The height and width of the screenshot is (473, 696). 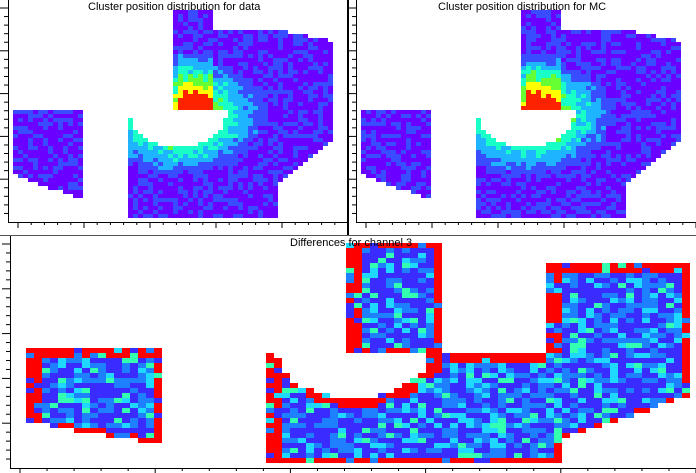 What do you see at coordinates (174, 7) in the screenshot?
I see `data-panel-title: Cluster position distribution for data` at bounding box center [174, 7].